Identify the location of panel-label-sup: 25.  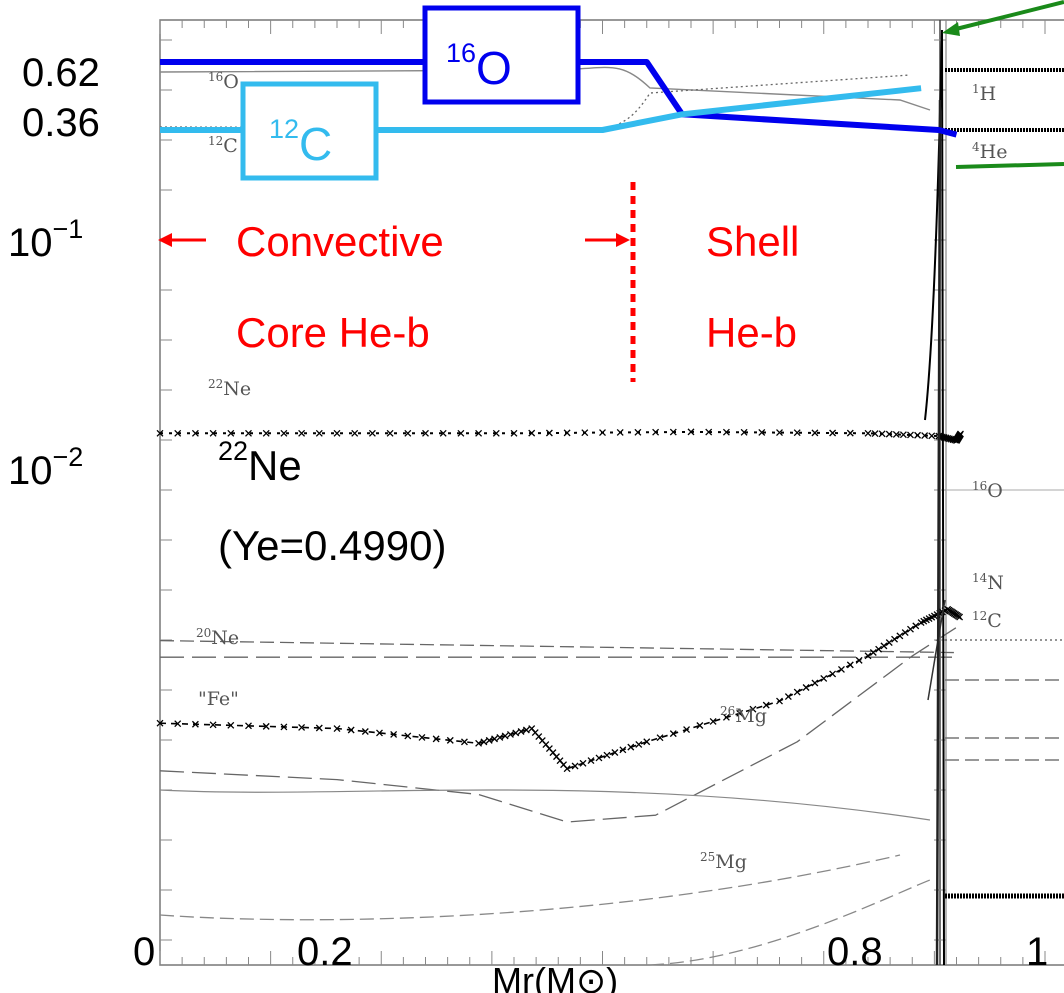
(707, 857).